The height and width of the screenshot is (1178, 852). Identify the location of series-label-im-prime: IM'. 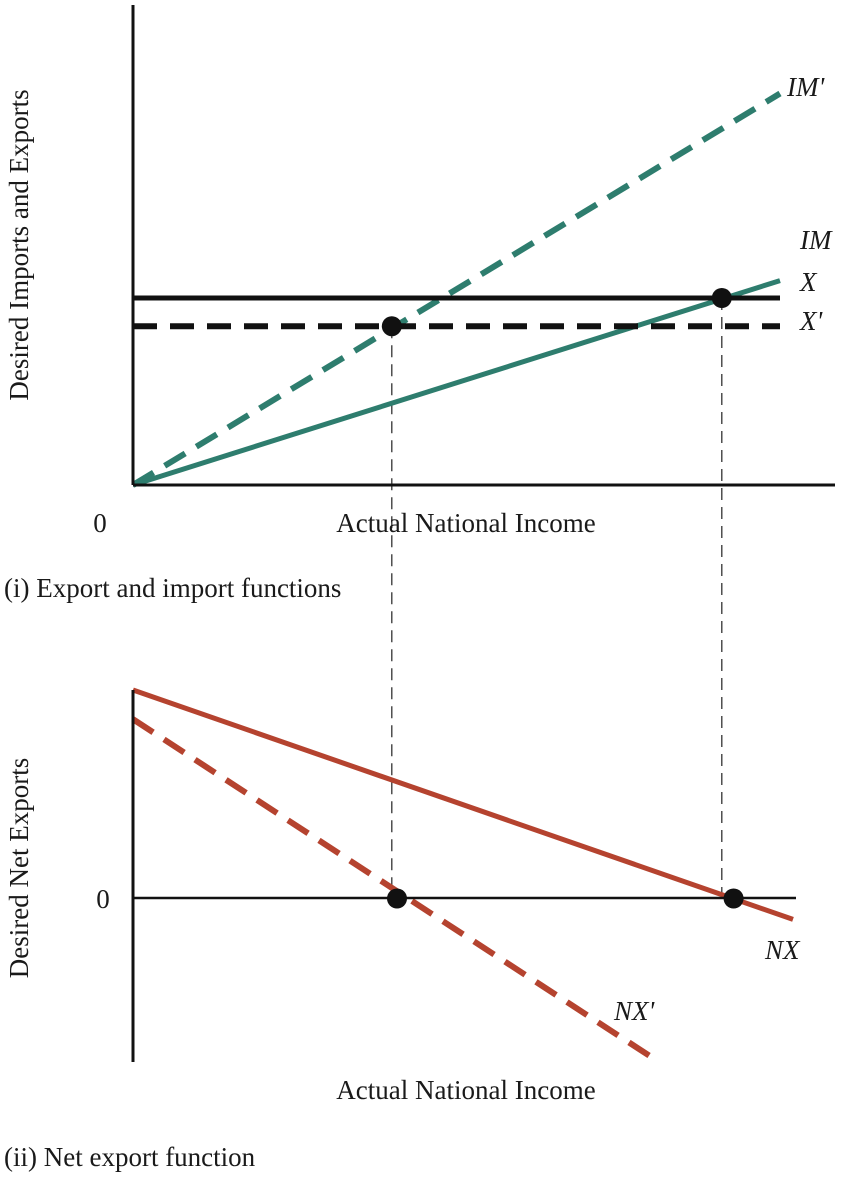
(805, 87).